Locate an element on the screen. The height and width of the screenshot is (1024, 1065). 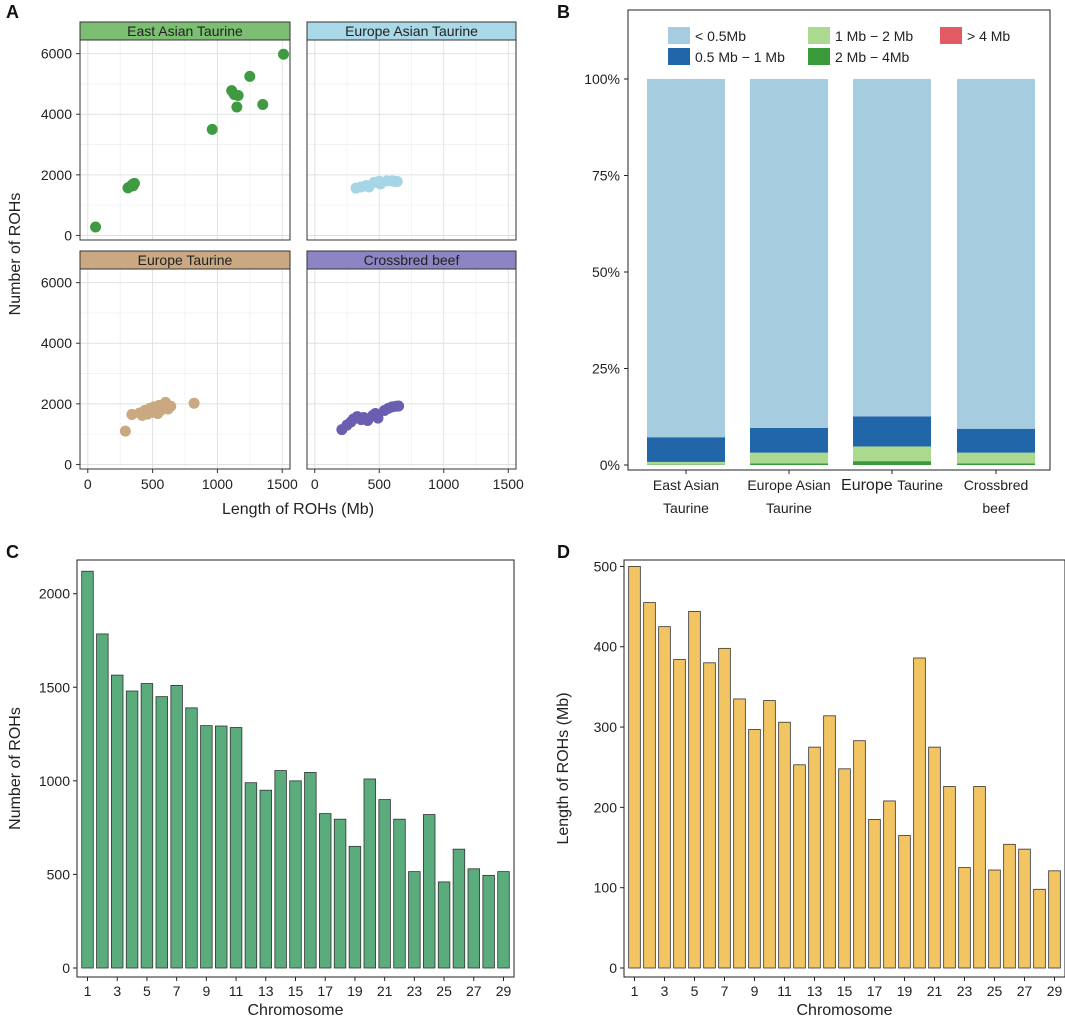
y-tick-label: 100% is located at coordinates (602, 79).